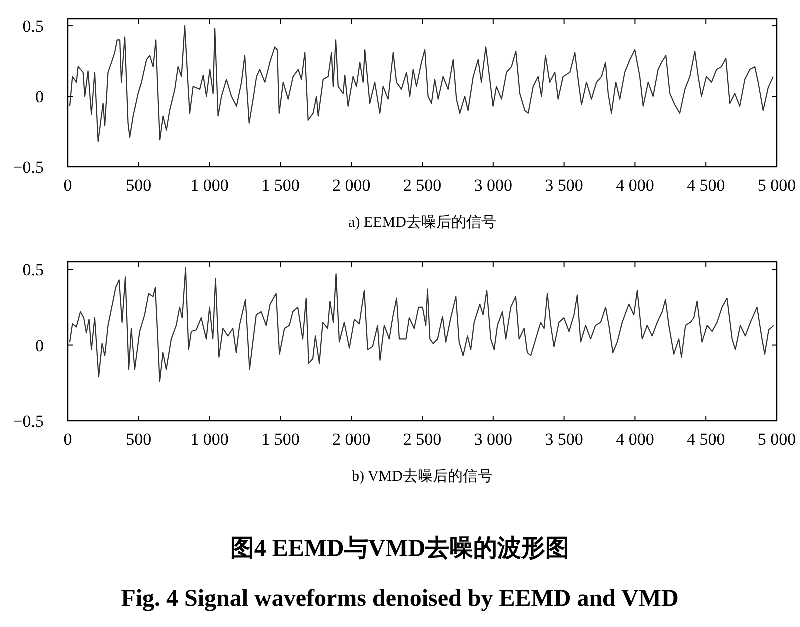 Image resolution: width=800 pixels, height=627 pixels. What do you see at coordinates (422, 476) in the screenshot?
I see `x-axis-title: b) VMD去噪后的信号` at bounding box center [422, 476].